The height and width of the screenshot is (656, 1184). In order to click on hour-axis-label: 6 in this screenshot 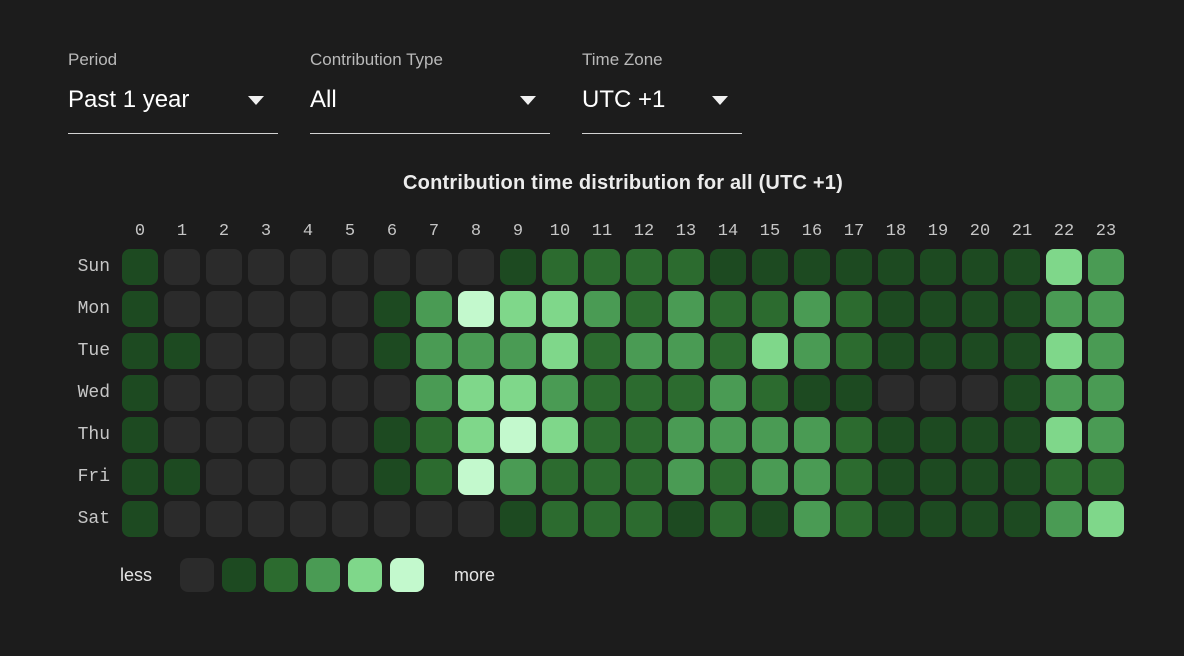, I will do `click(392, 231)`.